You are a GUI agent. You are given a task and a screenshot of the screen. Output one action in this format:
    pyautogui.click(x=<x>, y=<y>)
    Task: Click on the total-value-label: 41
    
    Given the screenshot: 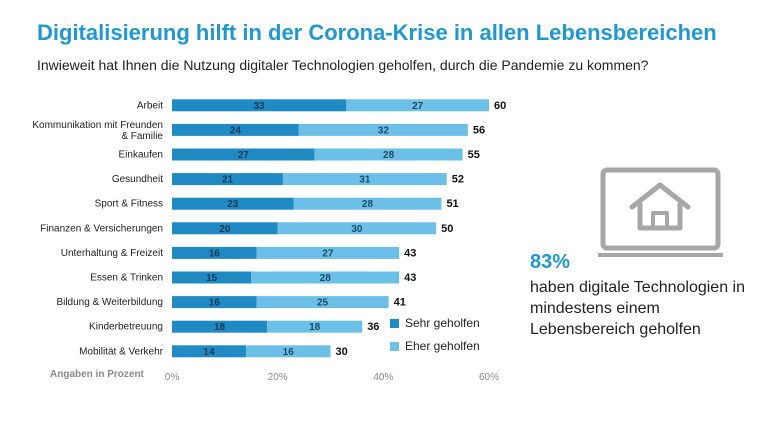 What is the action you would take?
    pyautogui.click(x=400, y=303)
    